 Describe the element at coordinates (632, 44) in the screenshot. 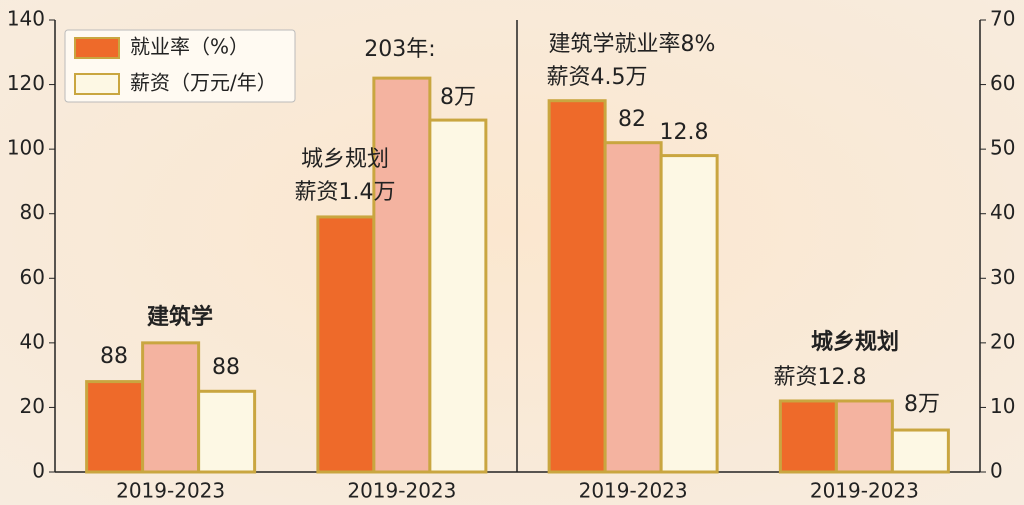

I see `annotation: 建筑学就业率8%` at that location.